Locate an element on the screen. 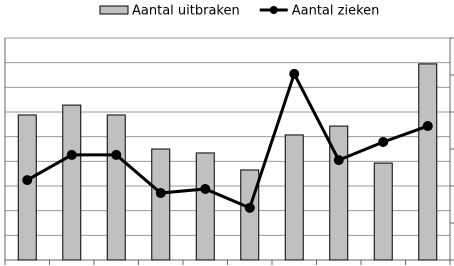 The width and height of the screenshot is (454, 266). legend-label: Aantal uitbraken is located at coordinates (186, 11).